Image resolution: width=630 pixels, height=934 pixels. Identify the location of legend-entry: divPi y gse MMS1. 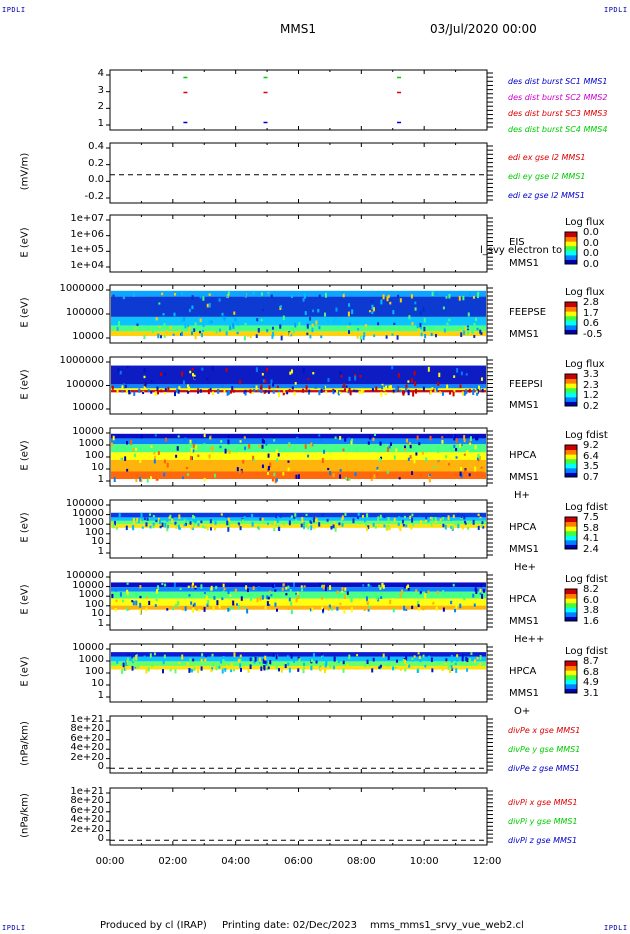
(543, 821).